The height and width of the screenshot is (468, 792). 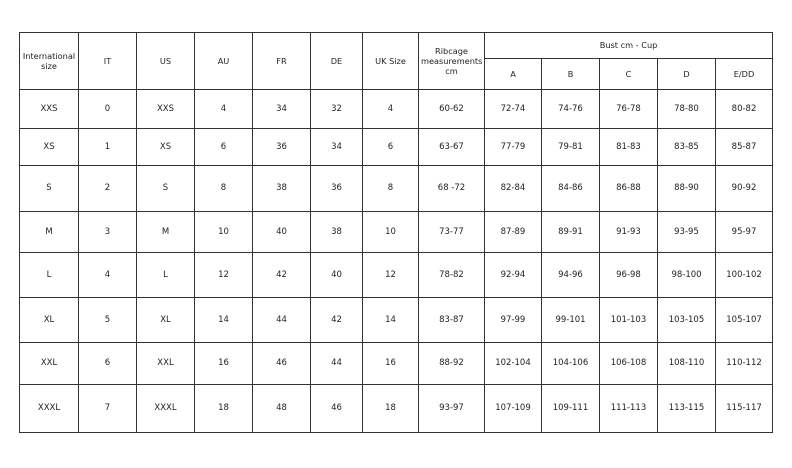 I want to click on table-cell: 113-115, so click(x=686, y=408).